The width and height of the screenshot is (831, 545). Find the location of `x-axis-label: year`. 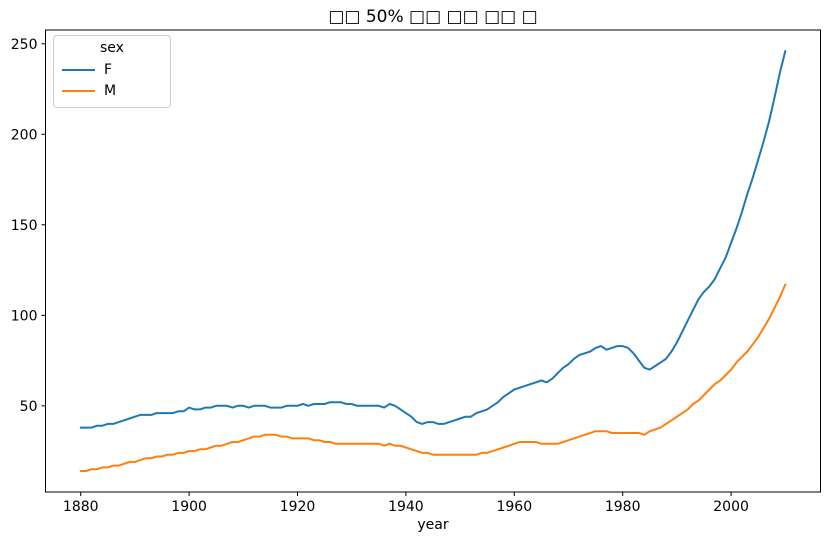

x-axis-label: year is located at coordinates (432, 525).